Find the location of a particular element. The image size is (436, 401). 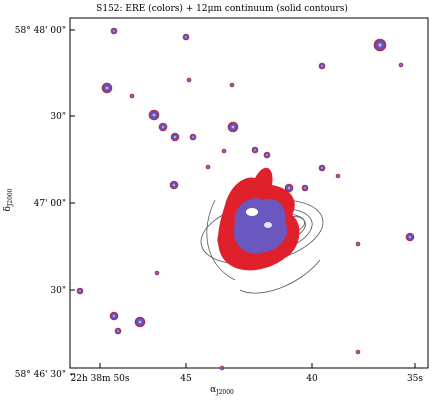

y-axis-label: δJ2000 is located at coordinates (8, 199).